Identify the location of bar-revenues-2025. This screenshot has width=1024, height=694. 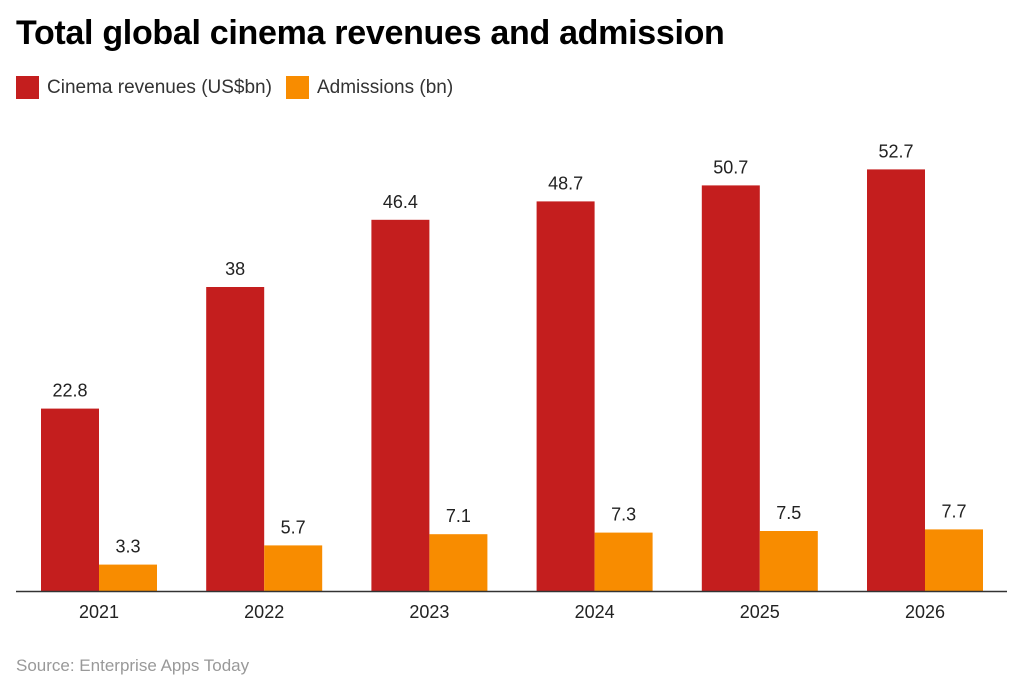
(730, 388).